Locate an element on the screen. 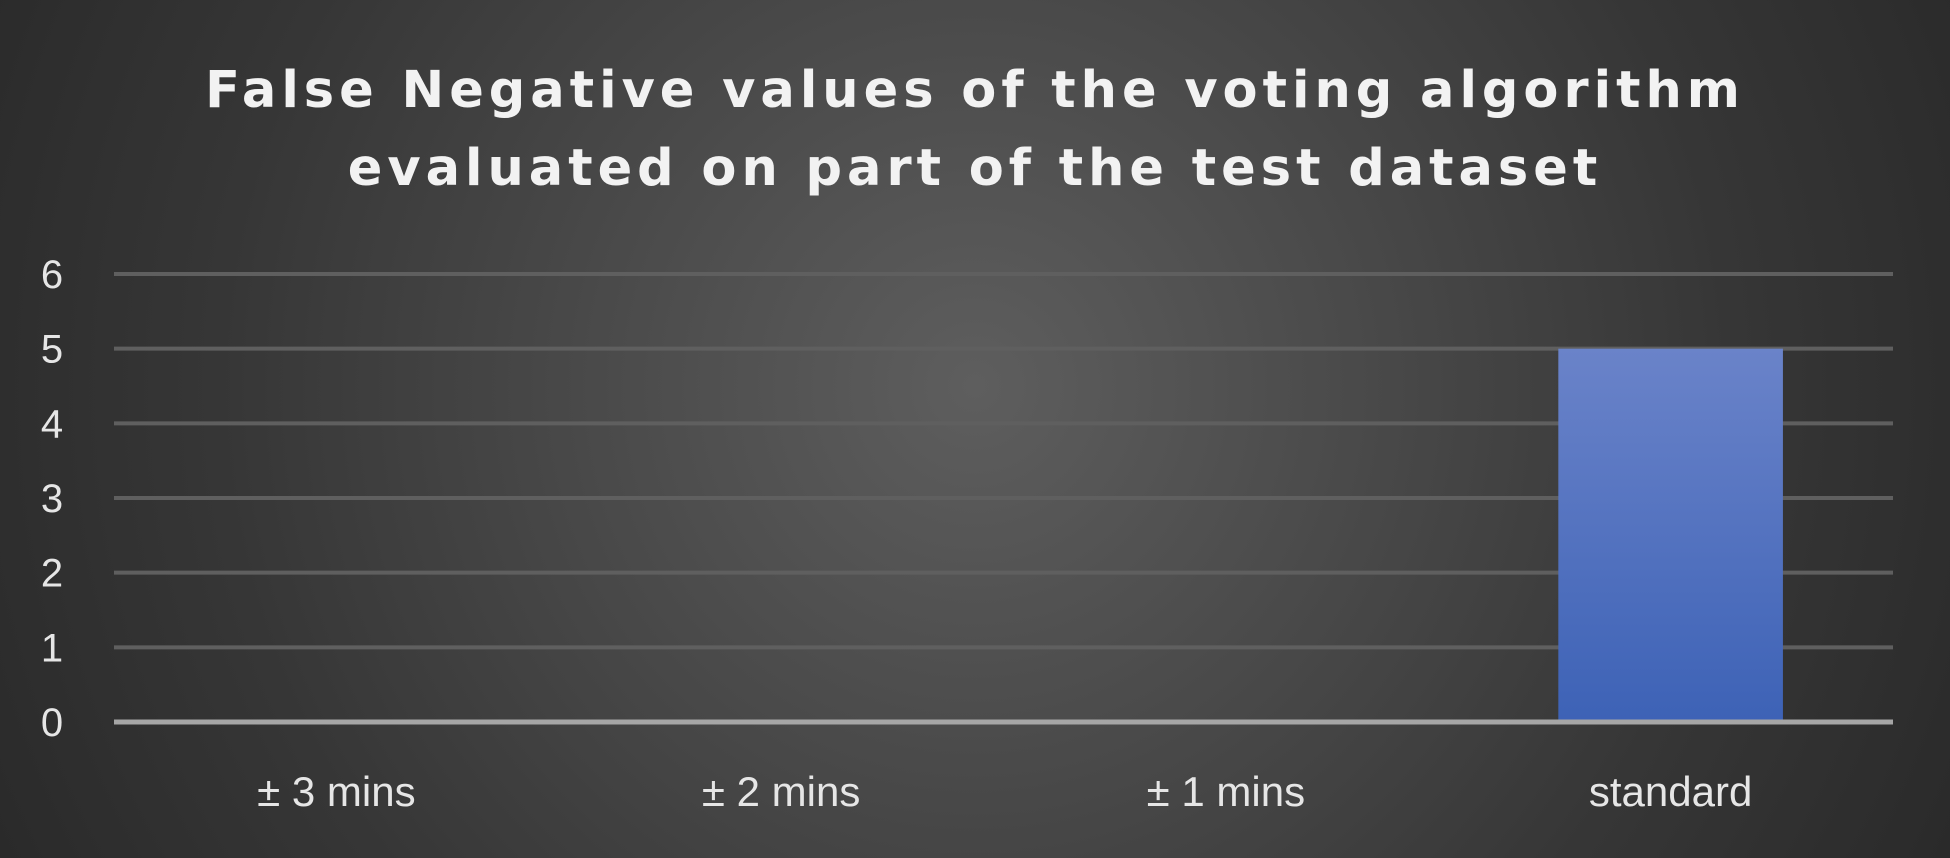 The height and width of the screenshot is (858, 1950). y-tick-label: 6 is located at coordinates (52, 275).